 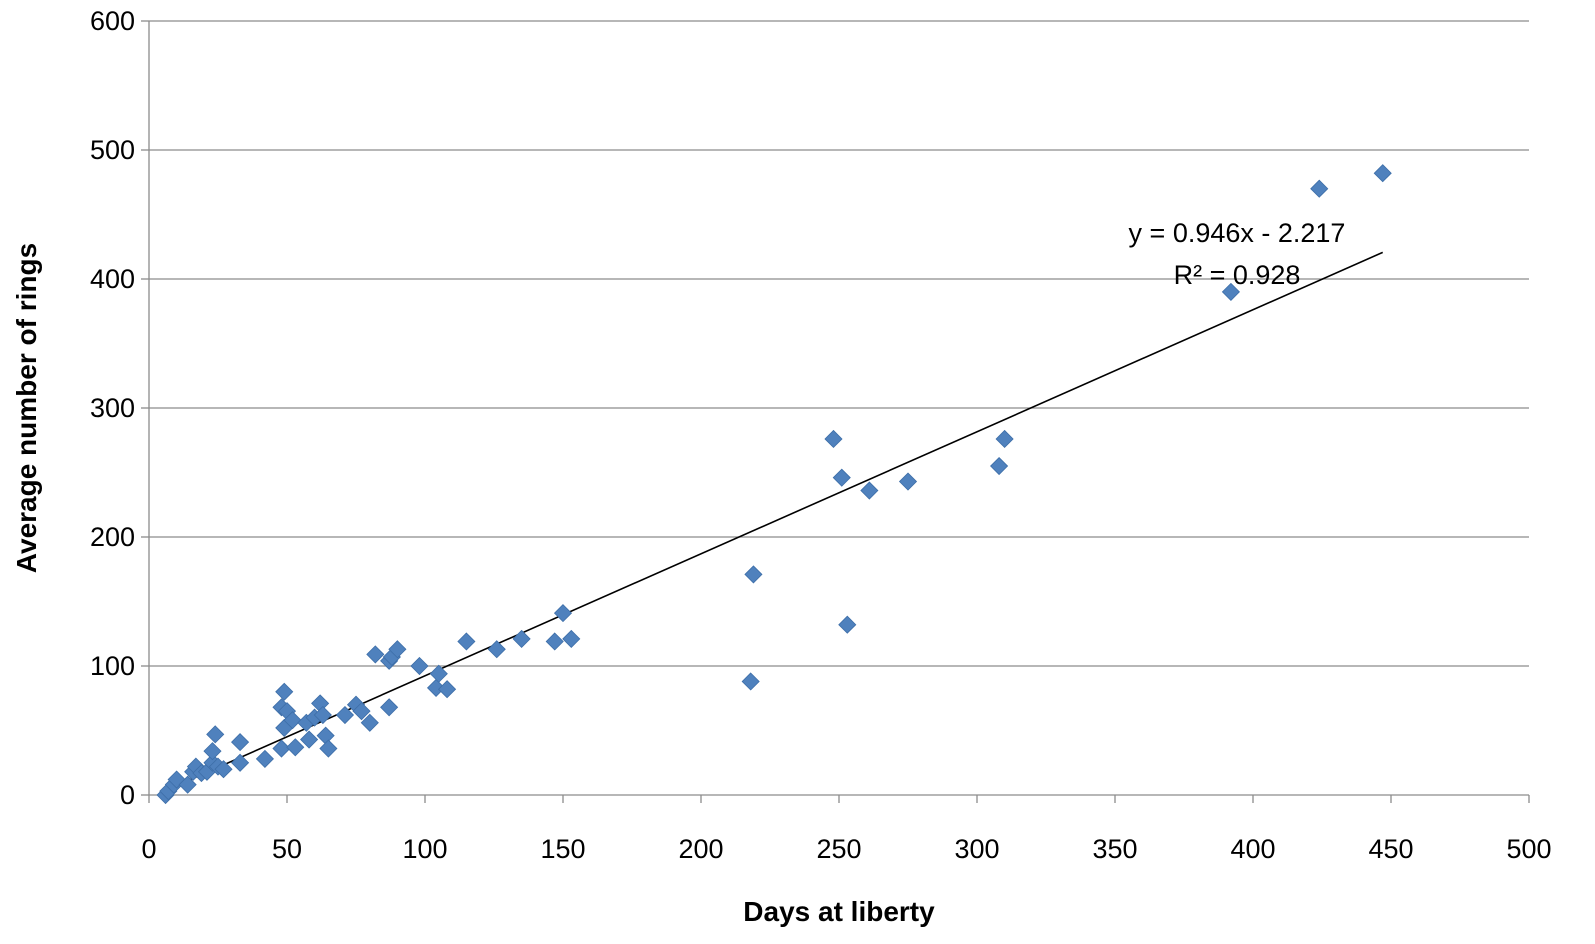 What do you see at coordinates (1237, 275) in the screenshot?
I see `trendline-r2-label: R² = 0.928` at bounding box center [1237, 275].